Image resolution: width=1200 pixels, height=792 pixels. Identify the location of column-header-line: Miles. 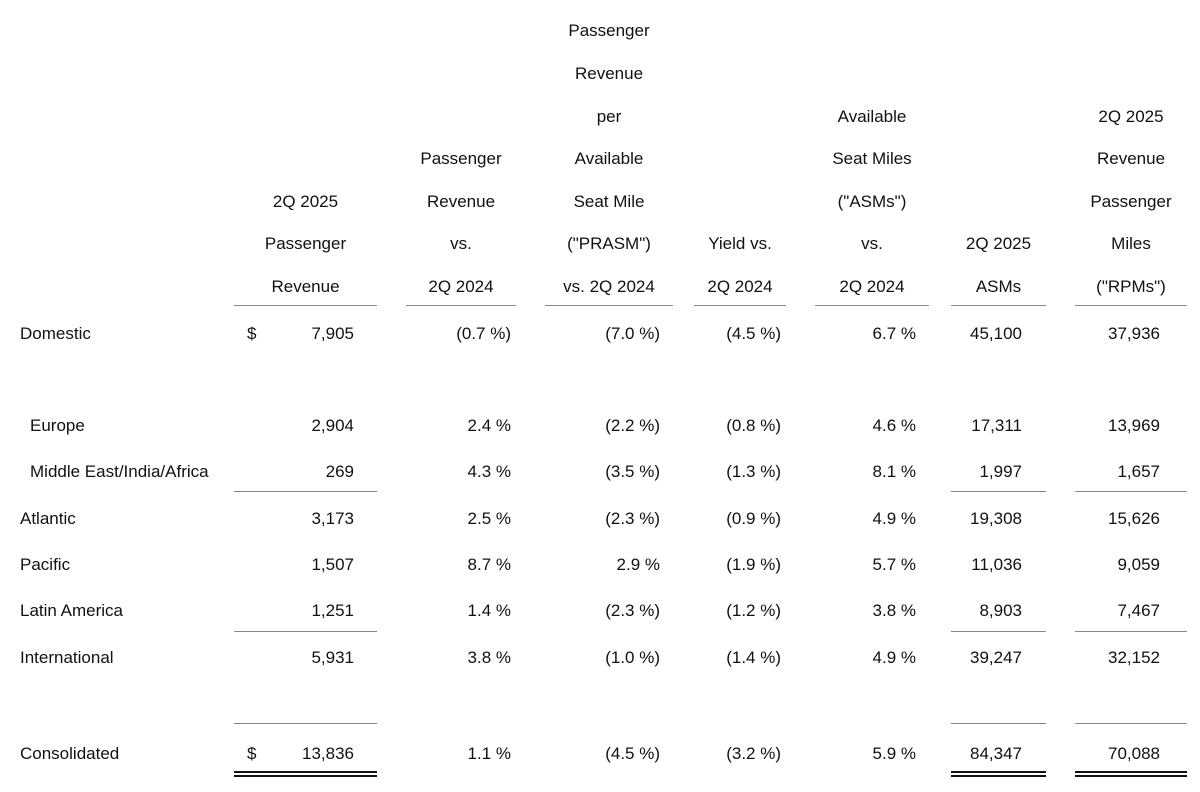
(1131, 244).